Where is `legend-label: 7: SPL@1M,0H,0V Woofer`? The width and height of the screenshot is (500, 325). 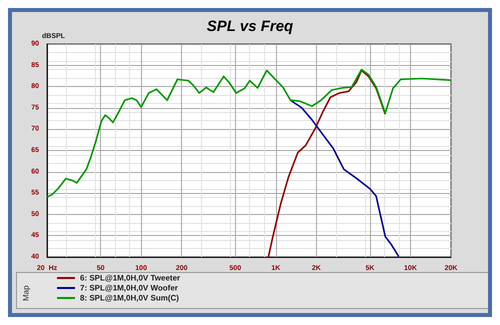 legend-label: 7: SPL@1M,0H,0V Woofer is located at coordinates (129, 288).